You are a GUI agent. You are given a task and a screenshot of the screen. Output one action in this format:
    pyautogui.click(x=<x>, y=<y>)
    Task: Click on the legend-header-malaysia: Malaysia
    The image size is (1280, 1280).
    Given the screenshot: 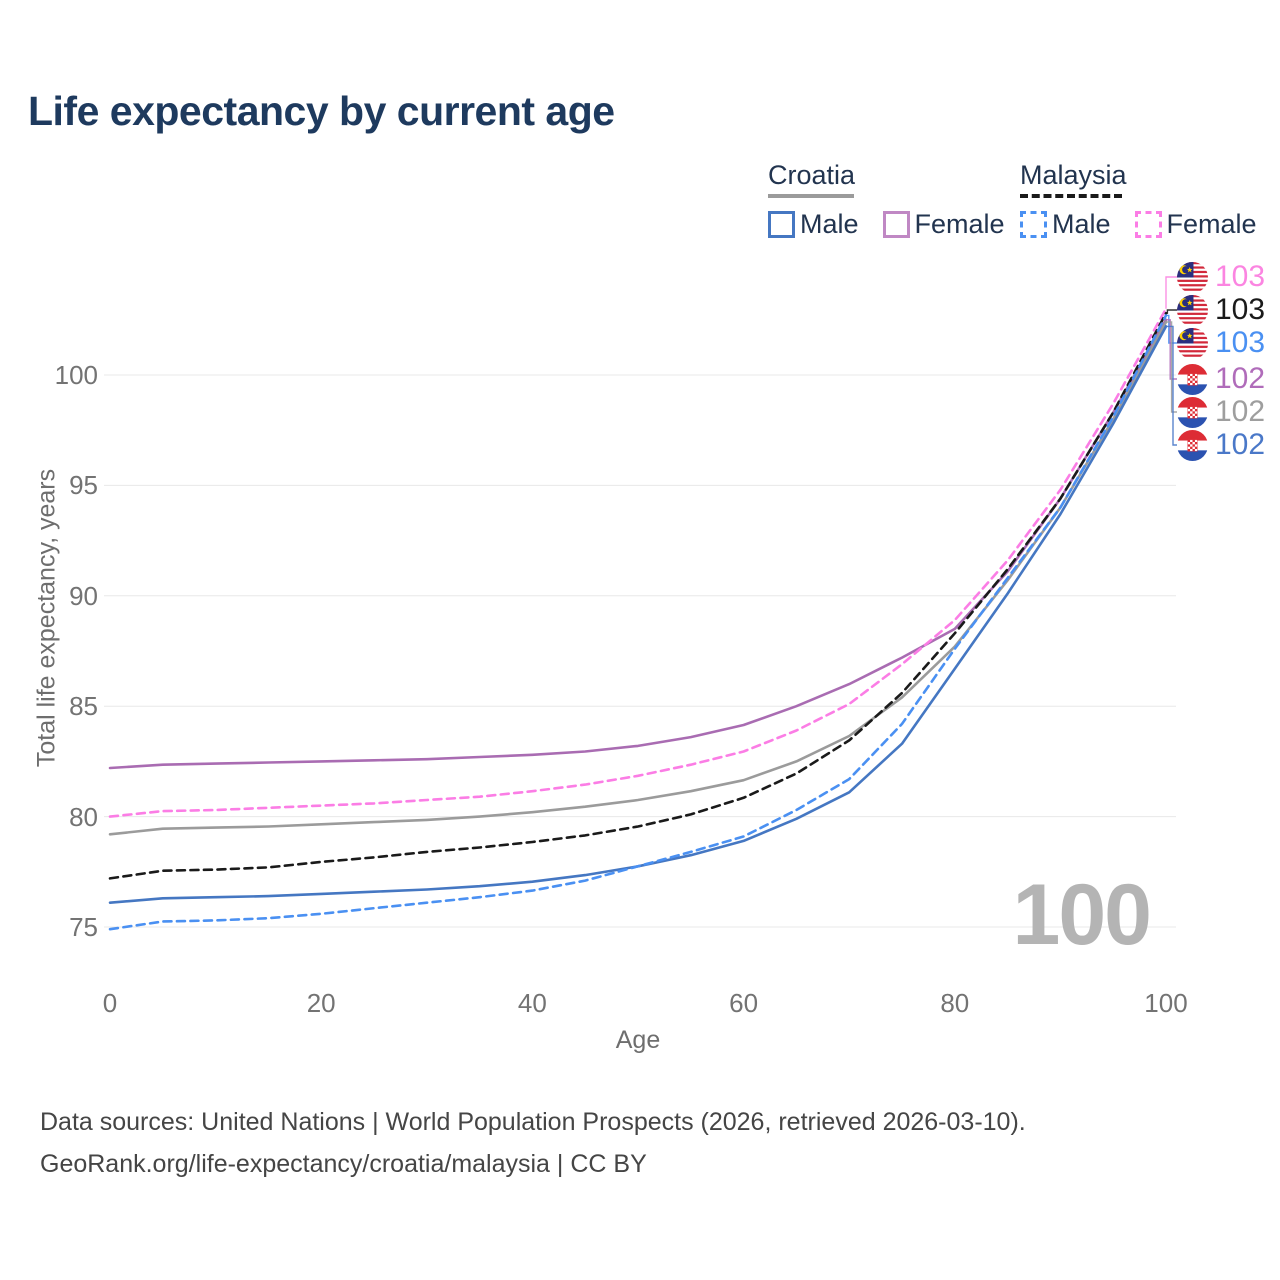 What is the action you would take?
    pyautogui.click(x=1073, y=175)
    